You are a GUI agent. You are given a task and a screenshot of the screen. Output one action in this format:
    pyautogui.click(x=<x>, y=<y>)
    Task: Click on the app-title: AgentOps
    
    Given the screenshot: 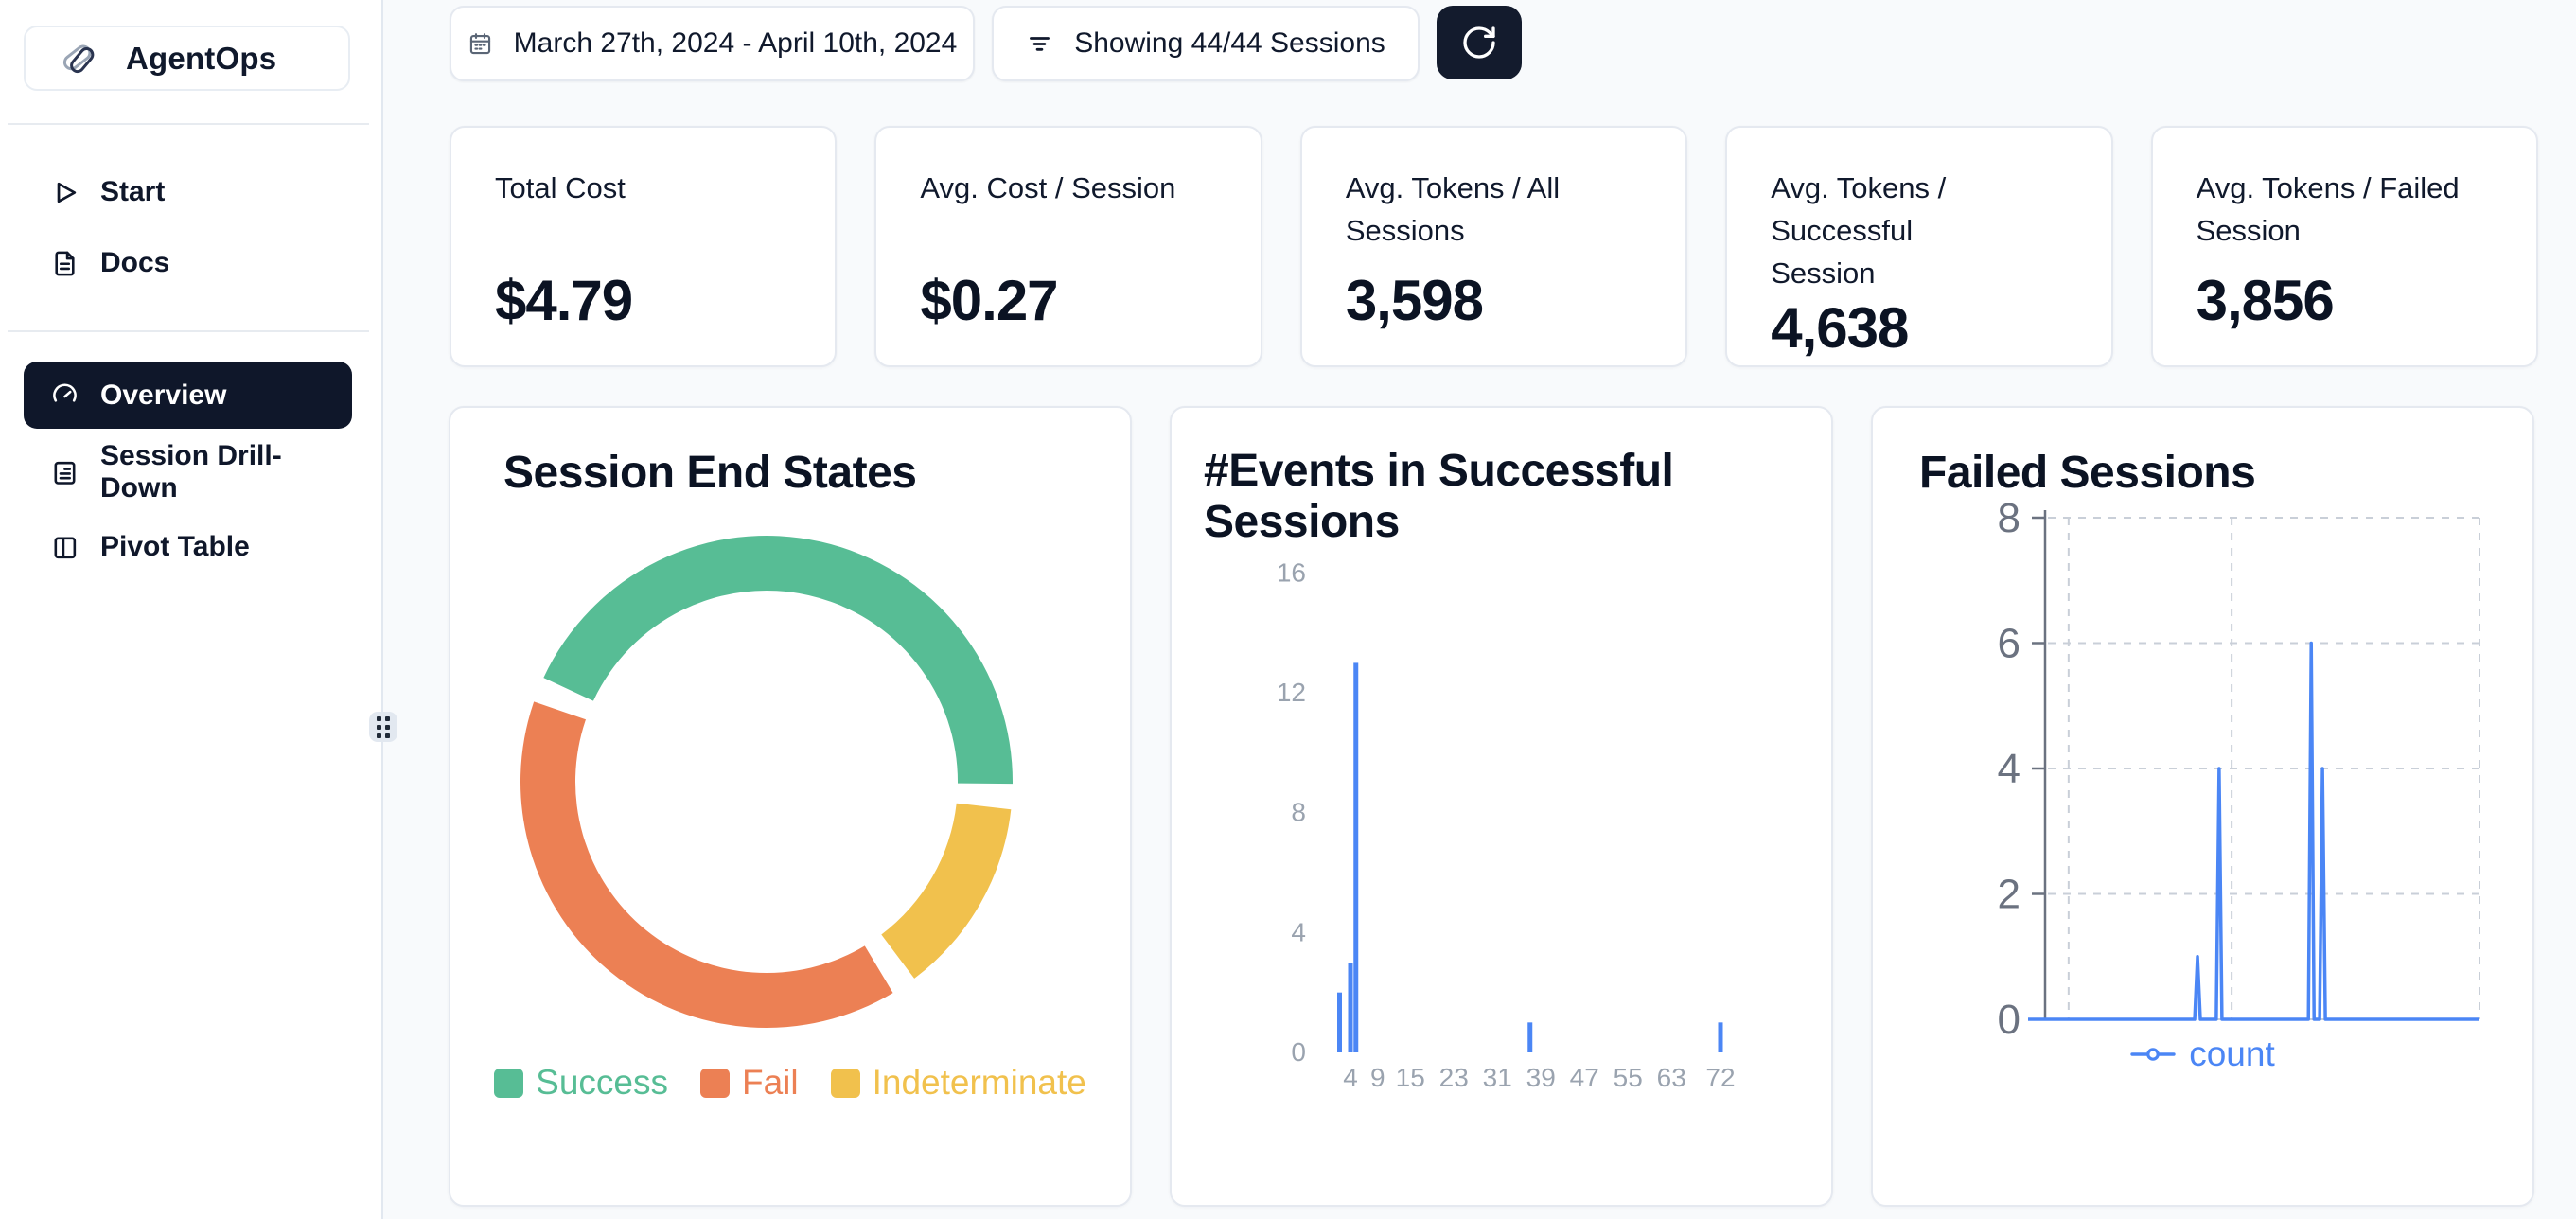 What is the action you would take?
    pyautogui.click(x=201, y=58)
    